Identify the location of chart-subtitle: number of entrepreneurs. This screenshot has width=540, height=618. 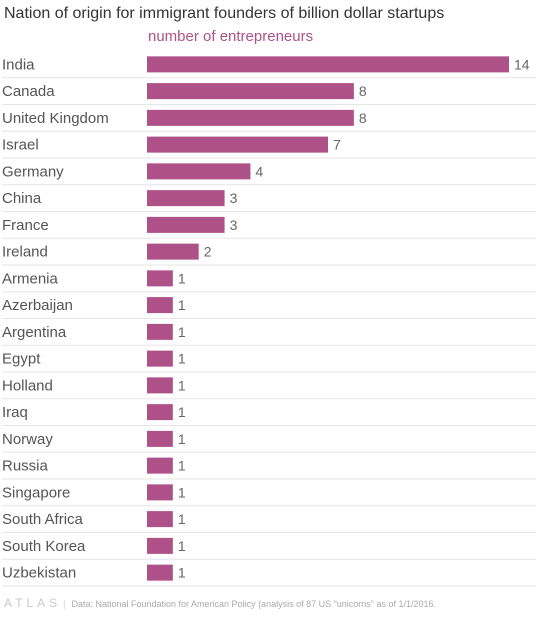
(231, 36).